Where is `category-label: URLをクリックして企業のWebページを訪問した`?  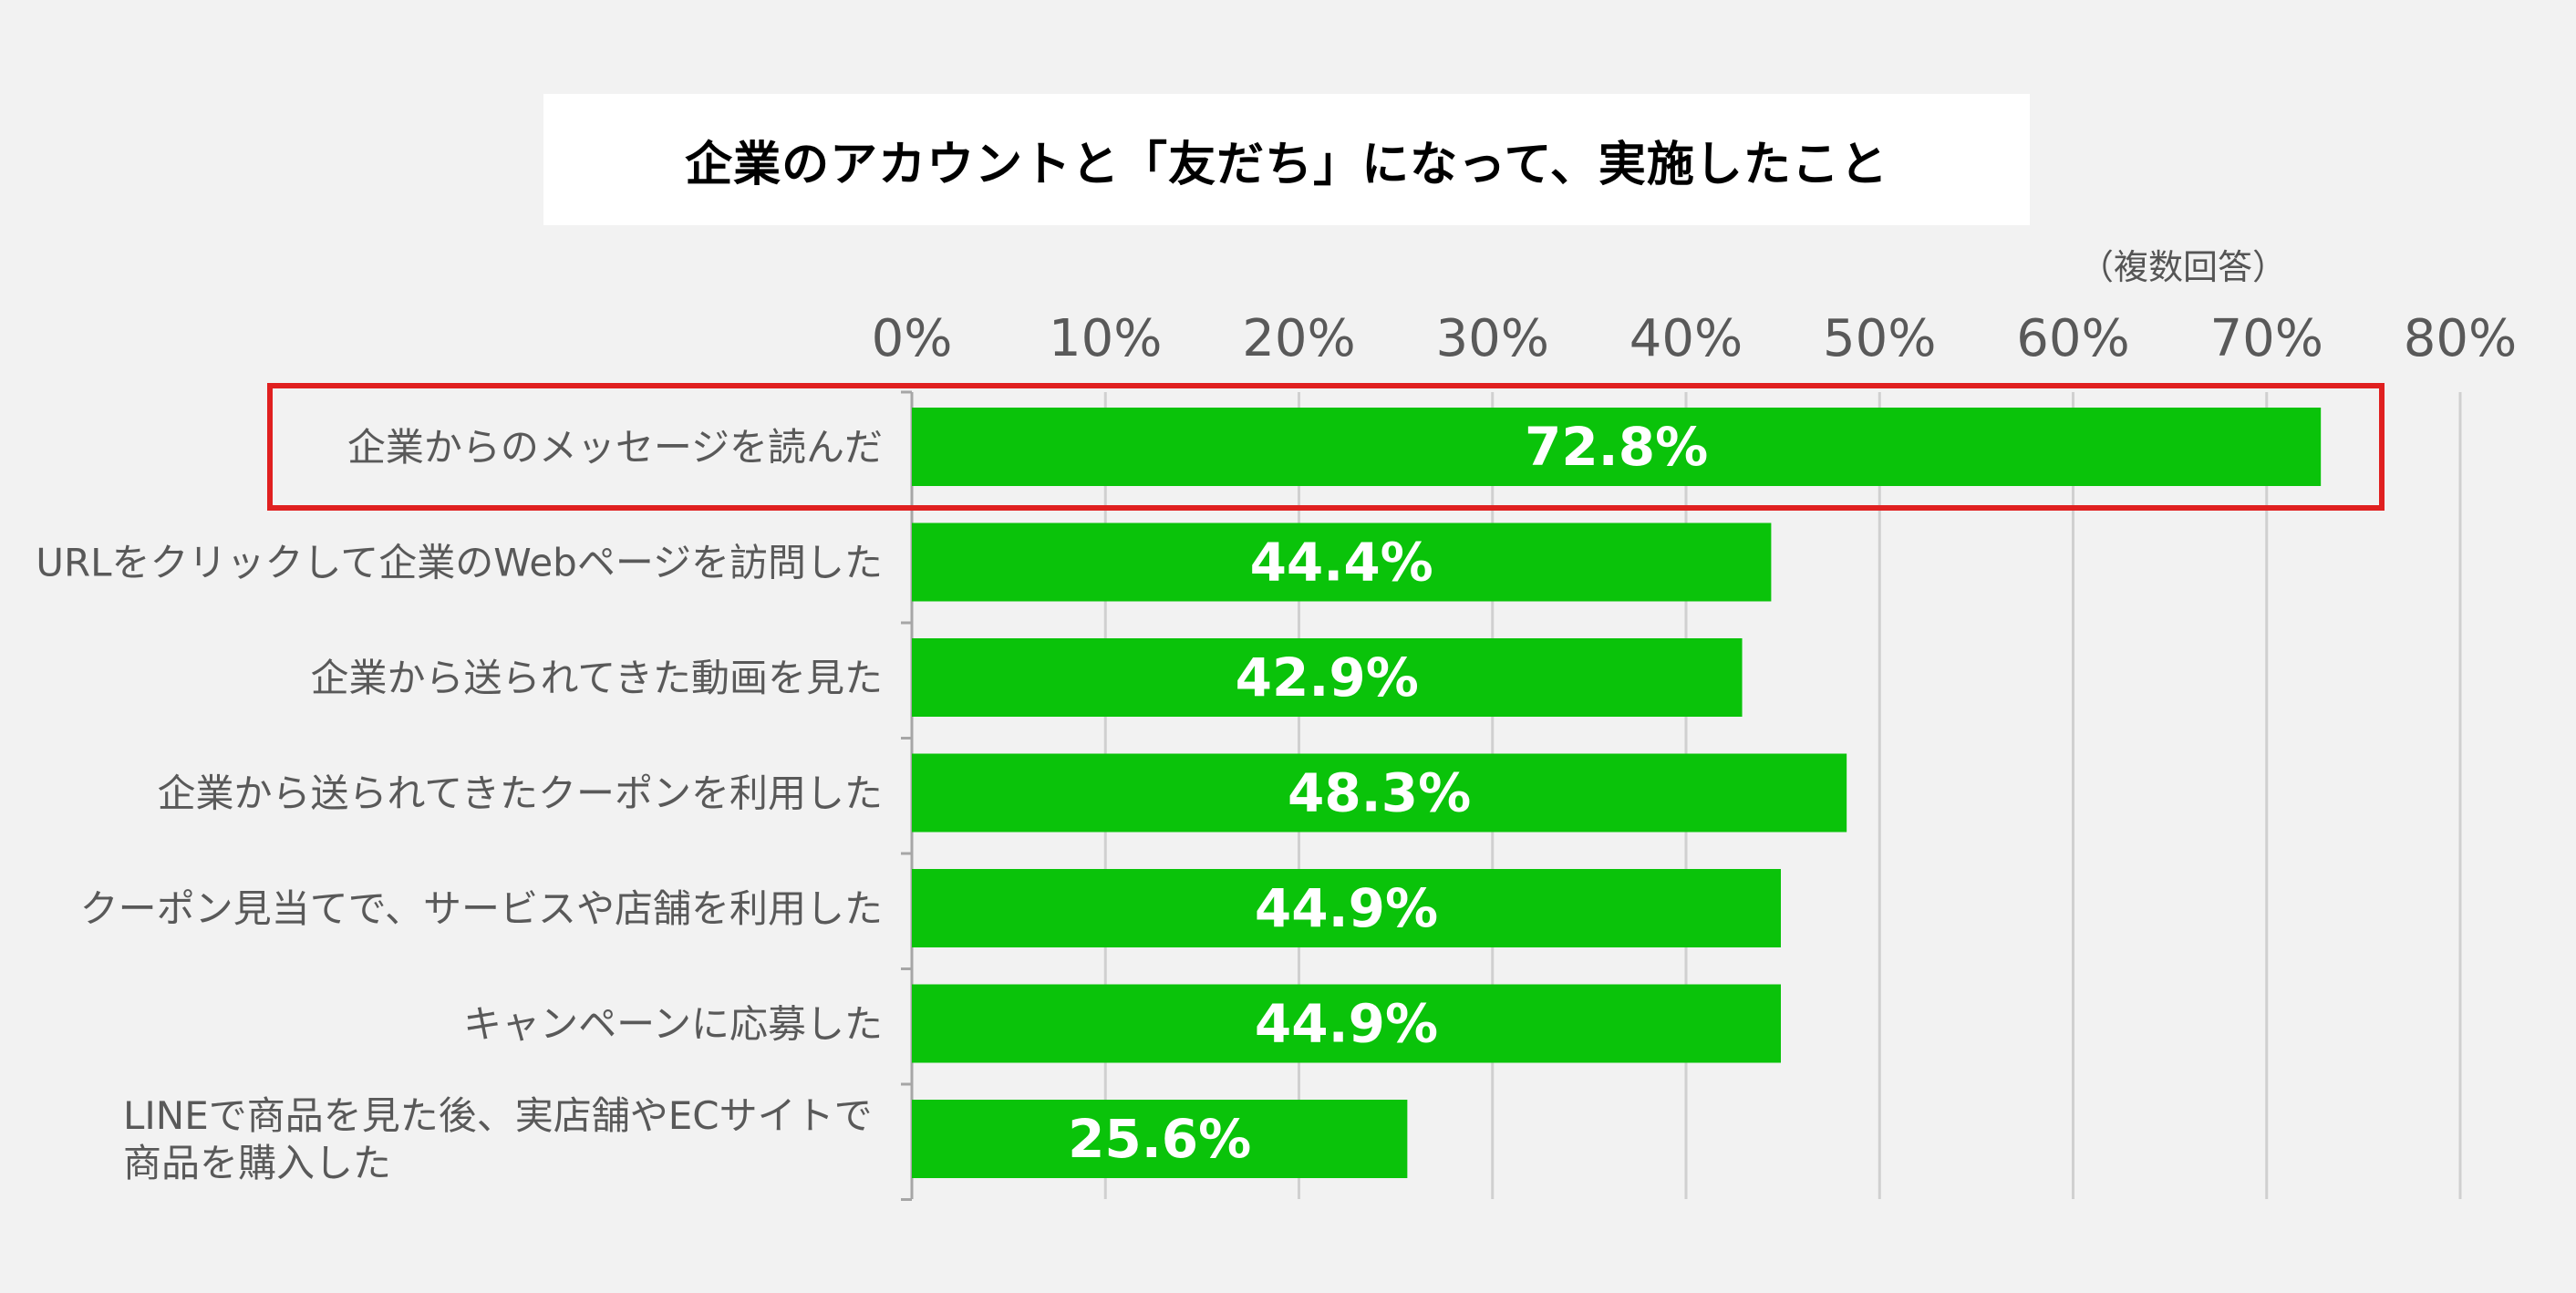
category-label: URLをクリックして企業のWebページを訪問した is located at coordinates (459, 563).